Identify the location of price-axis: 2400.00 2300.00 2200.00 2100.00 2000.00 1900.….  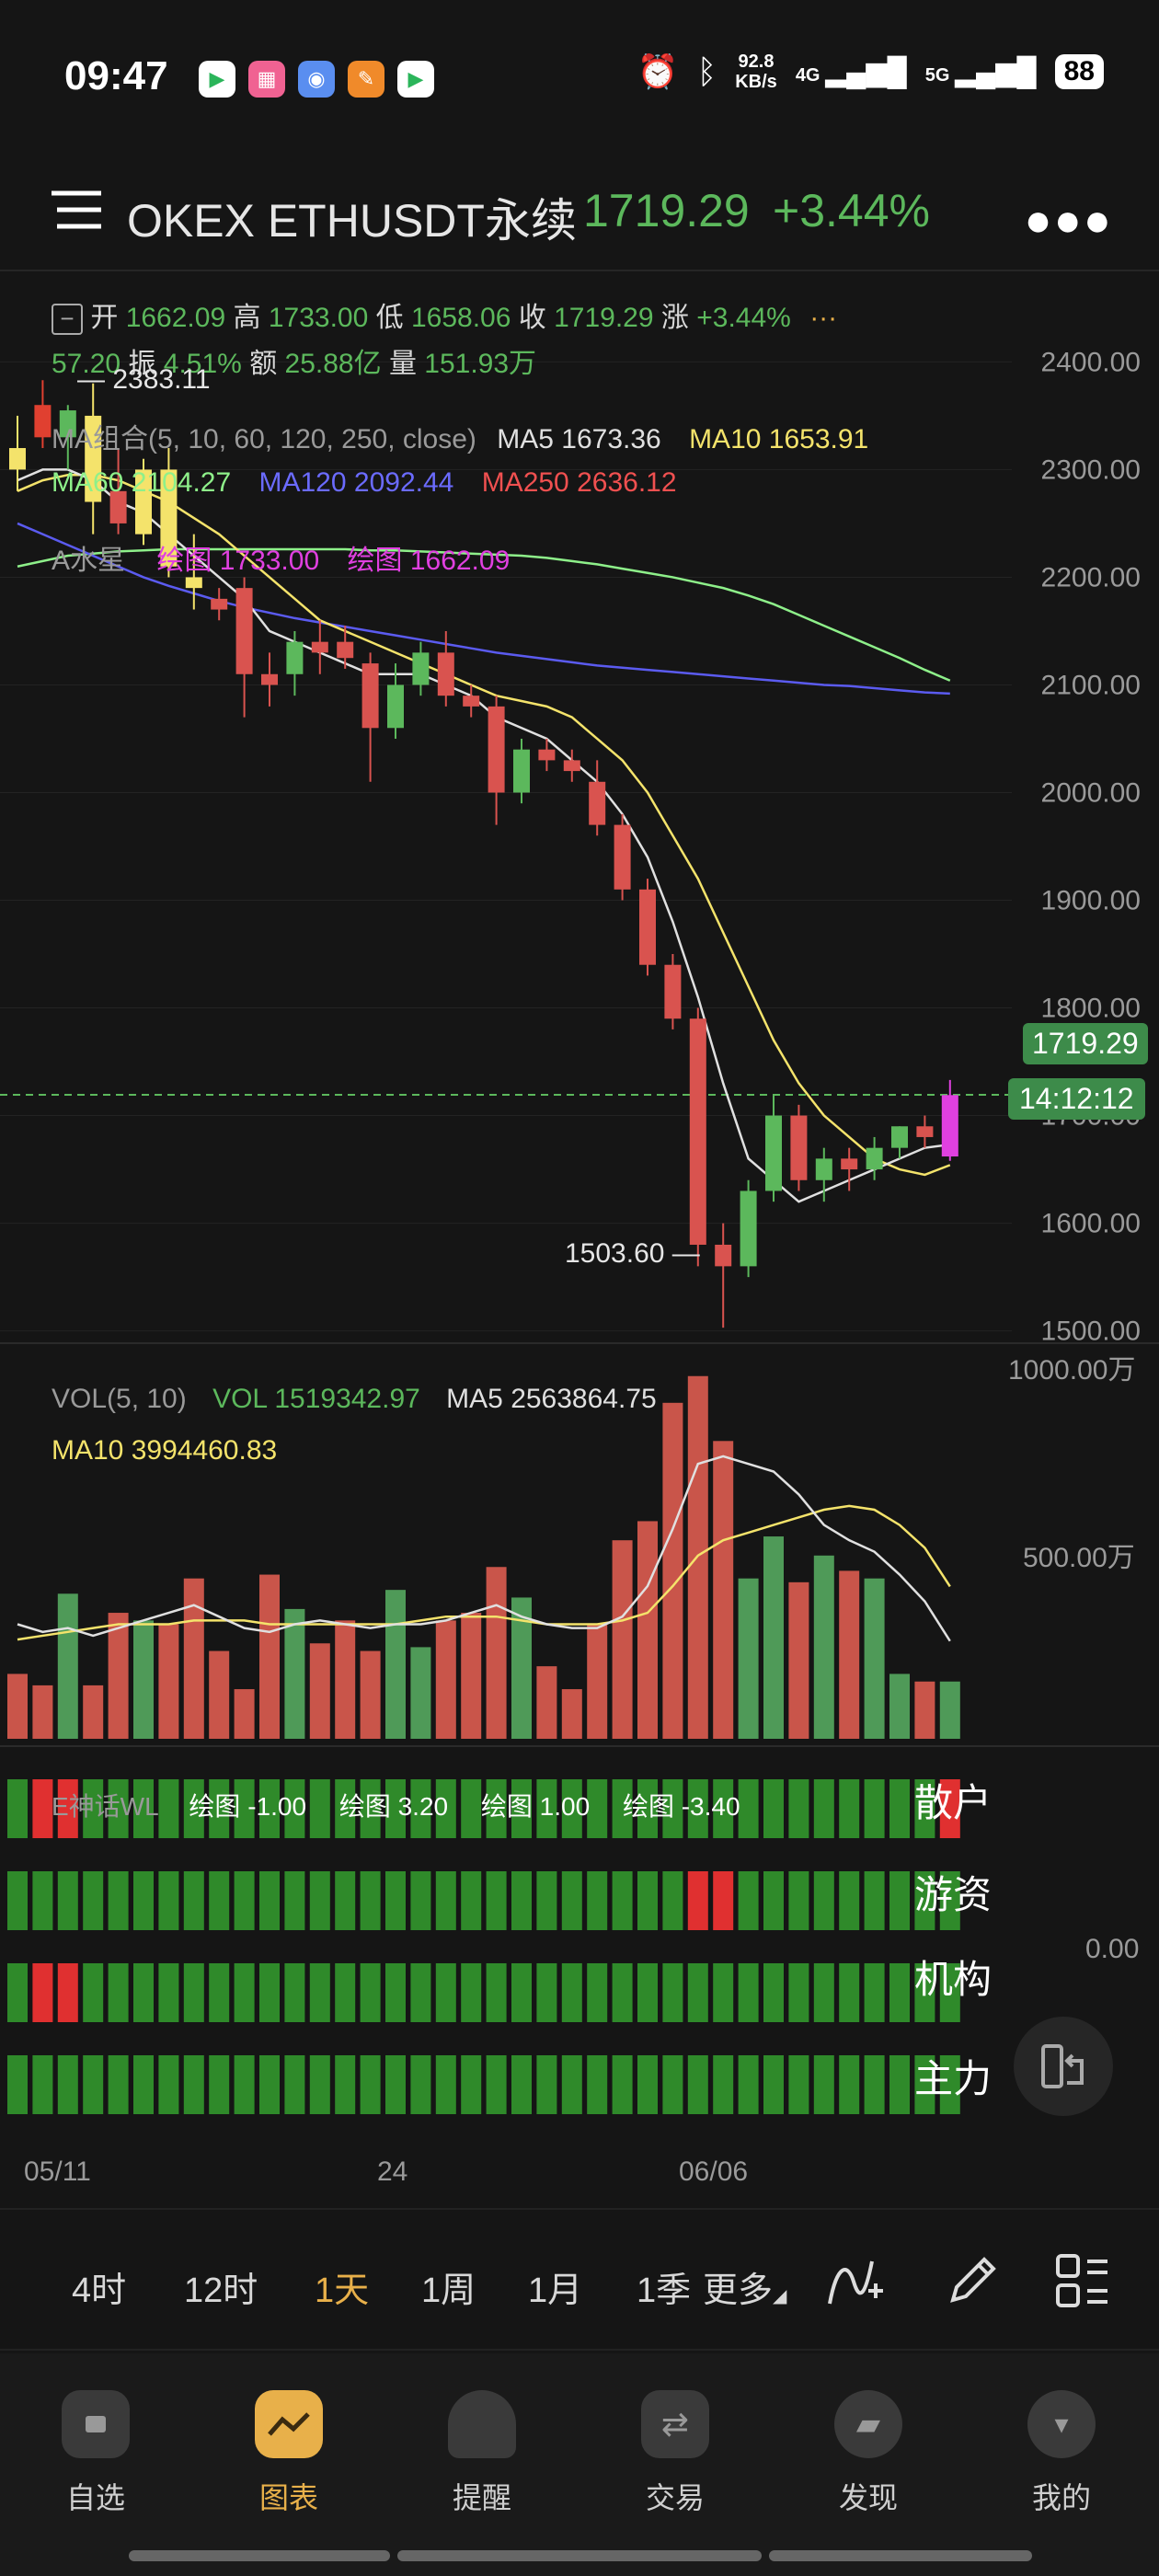
(1091, 846).